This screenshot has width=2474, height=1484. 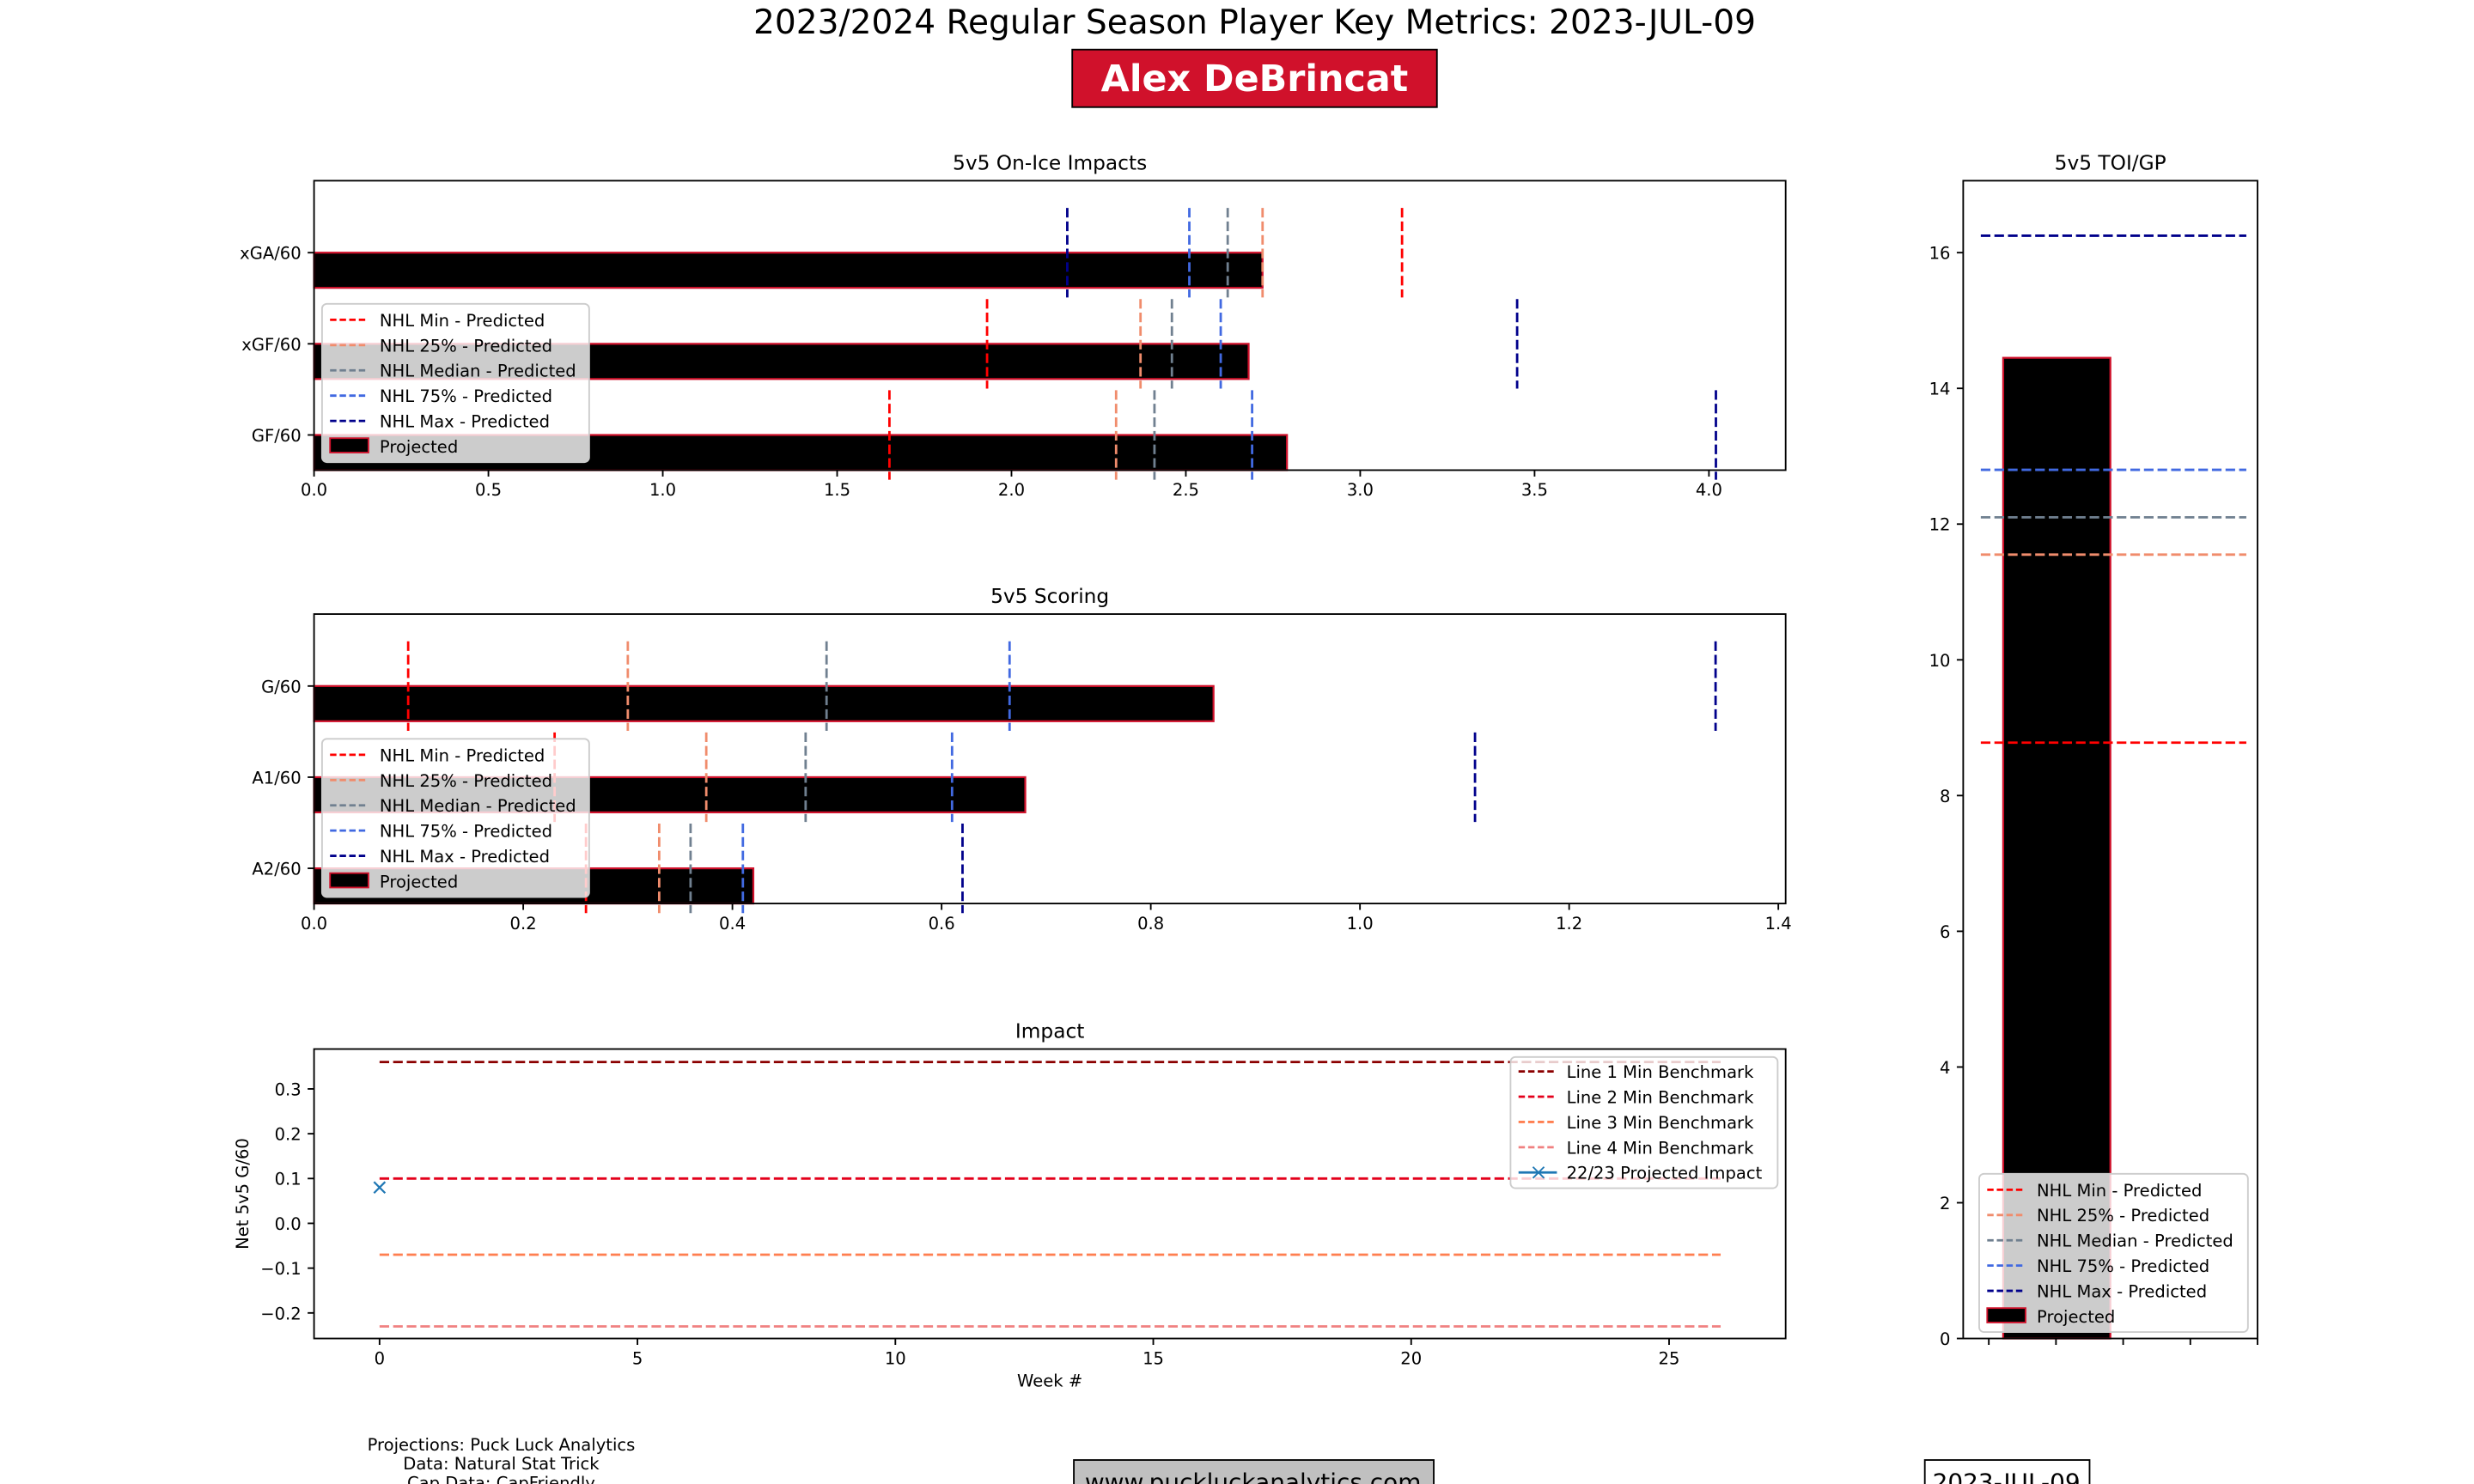 I want to click on y-tick-label: 6, so click(x=1945, y=932).